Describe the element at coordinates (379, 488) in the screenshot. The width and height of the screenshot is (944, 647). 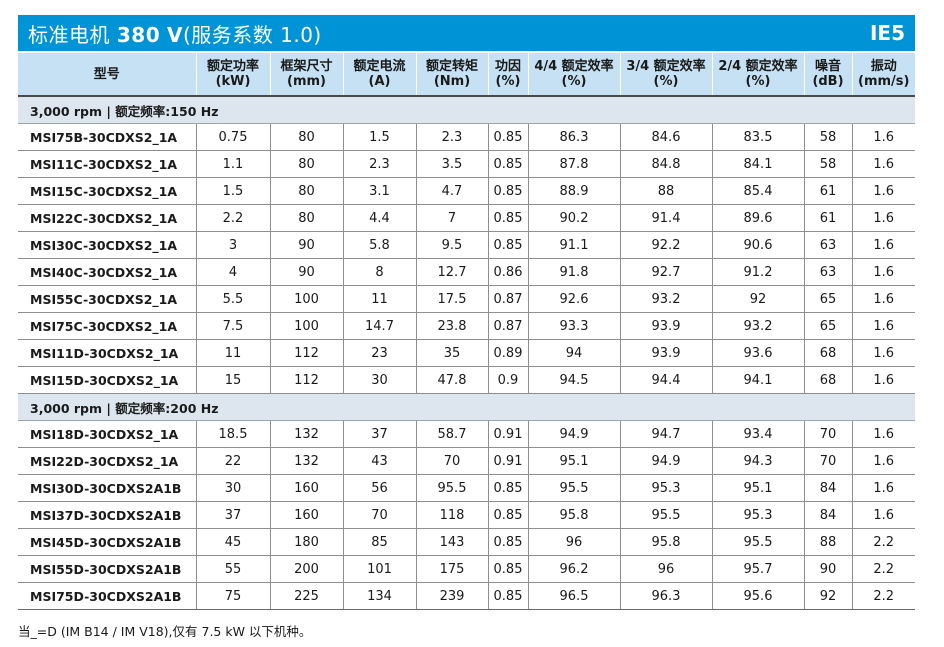
I see `table-cell: 56` at that location.